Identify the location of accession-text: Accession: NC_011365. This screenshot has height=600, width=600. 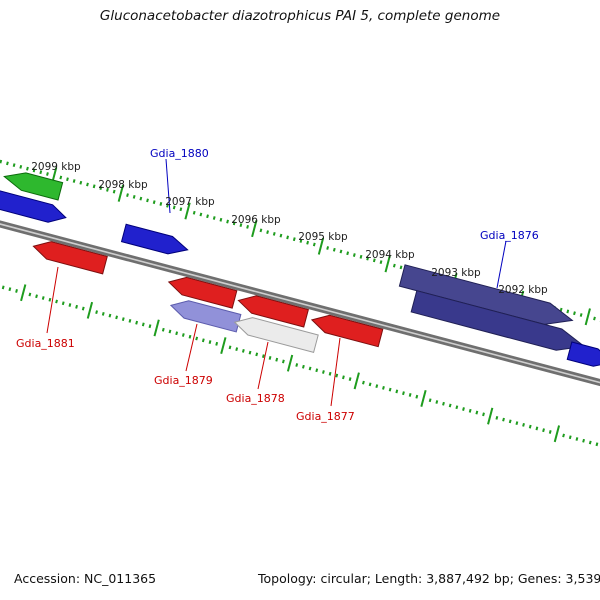
(85, 578).